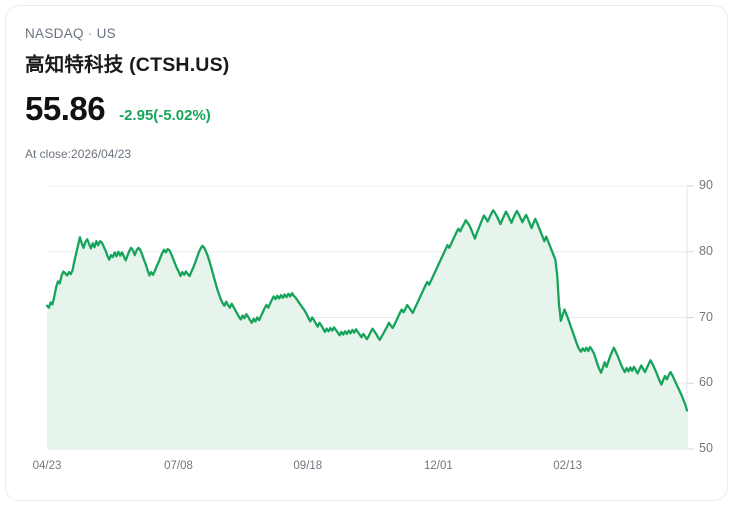  What do you see at coordinates (47, 466) in the screenshot?
I see `chart-x-tick-label: 04/23` at bounding box center [47, 466].